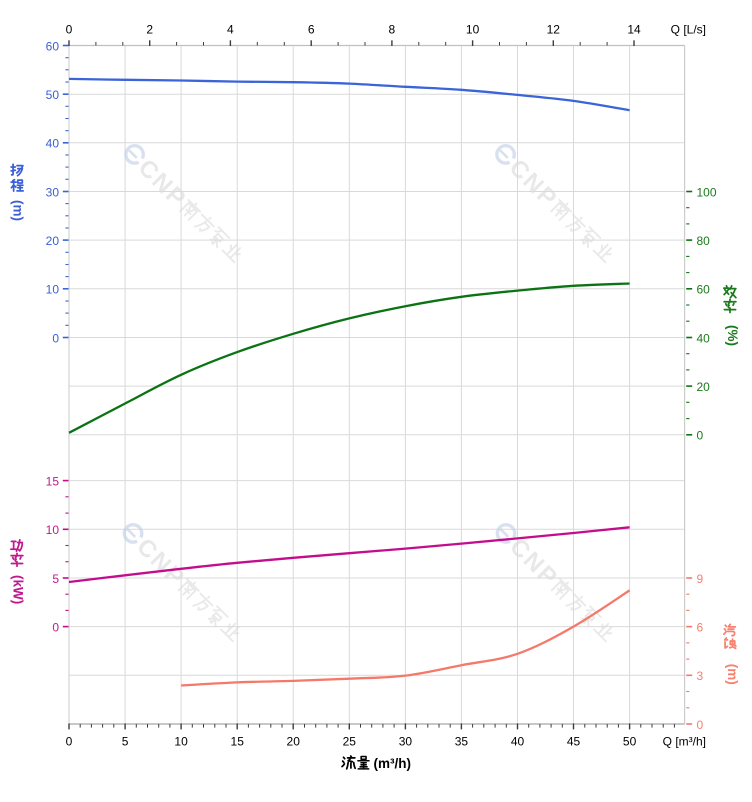  Describe the element at coordinates (700, 579) in the screenshot. I see `svg-text: 9` at that location.